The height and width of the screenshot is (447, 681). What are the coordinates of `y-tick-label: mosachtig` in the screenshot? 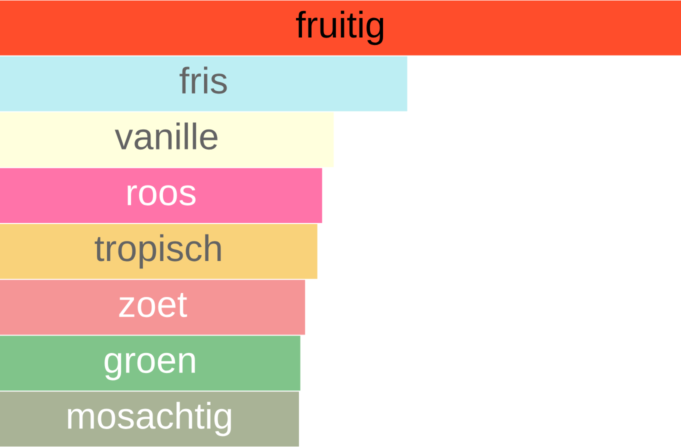 It's located at (149, 419).